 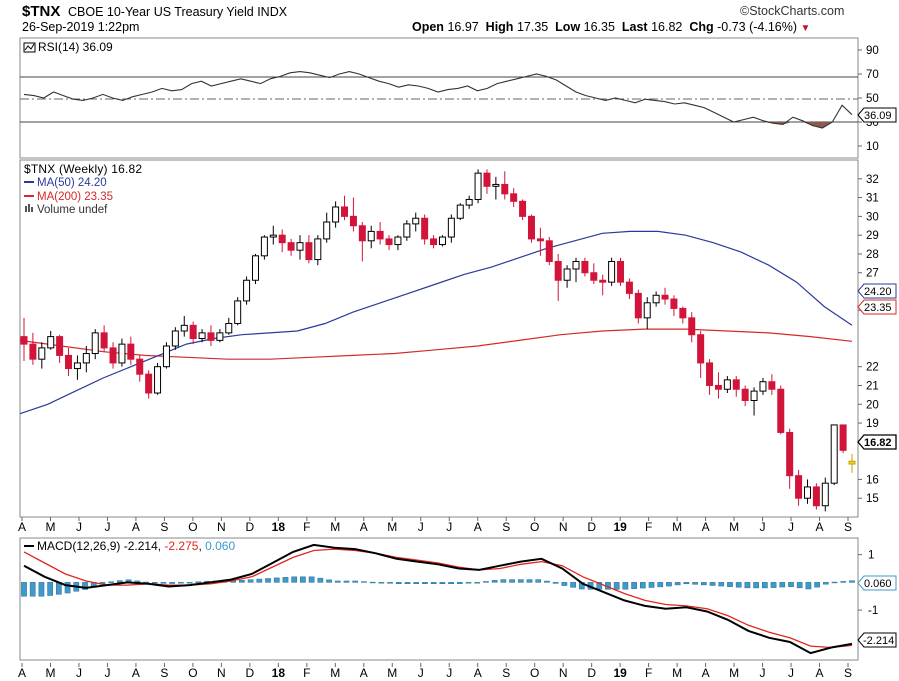 I want to click on macd-legend-title: MACD(12,26,9), so click(x=78, y=546).